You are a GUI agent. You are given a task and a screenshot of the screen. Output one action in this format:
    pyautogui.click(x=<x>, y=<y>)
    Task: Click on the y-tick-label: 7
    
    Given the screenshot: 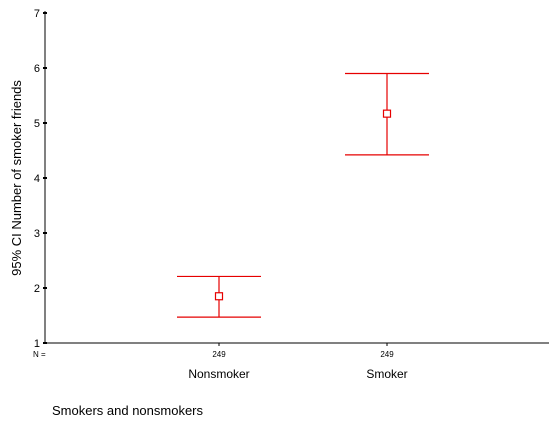 What is the action you would take?
    pyautogui.click(x=37, y=14)
    